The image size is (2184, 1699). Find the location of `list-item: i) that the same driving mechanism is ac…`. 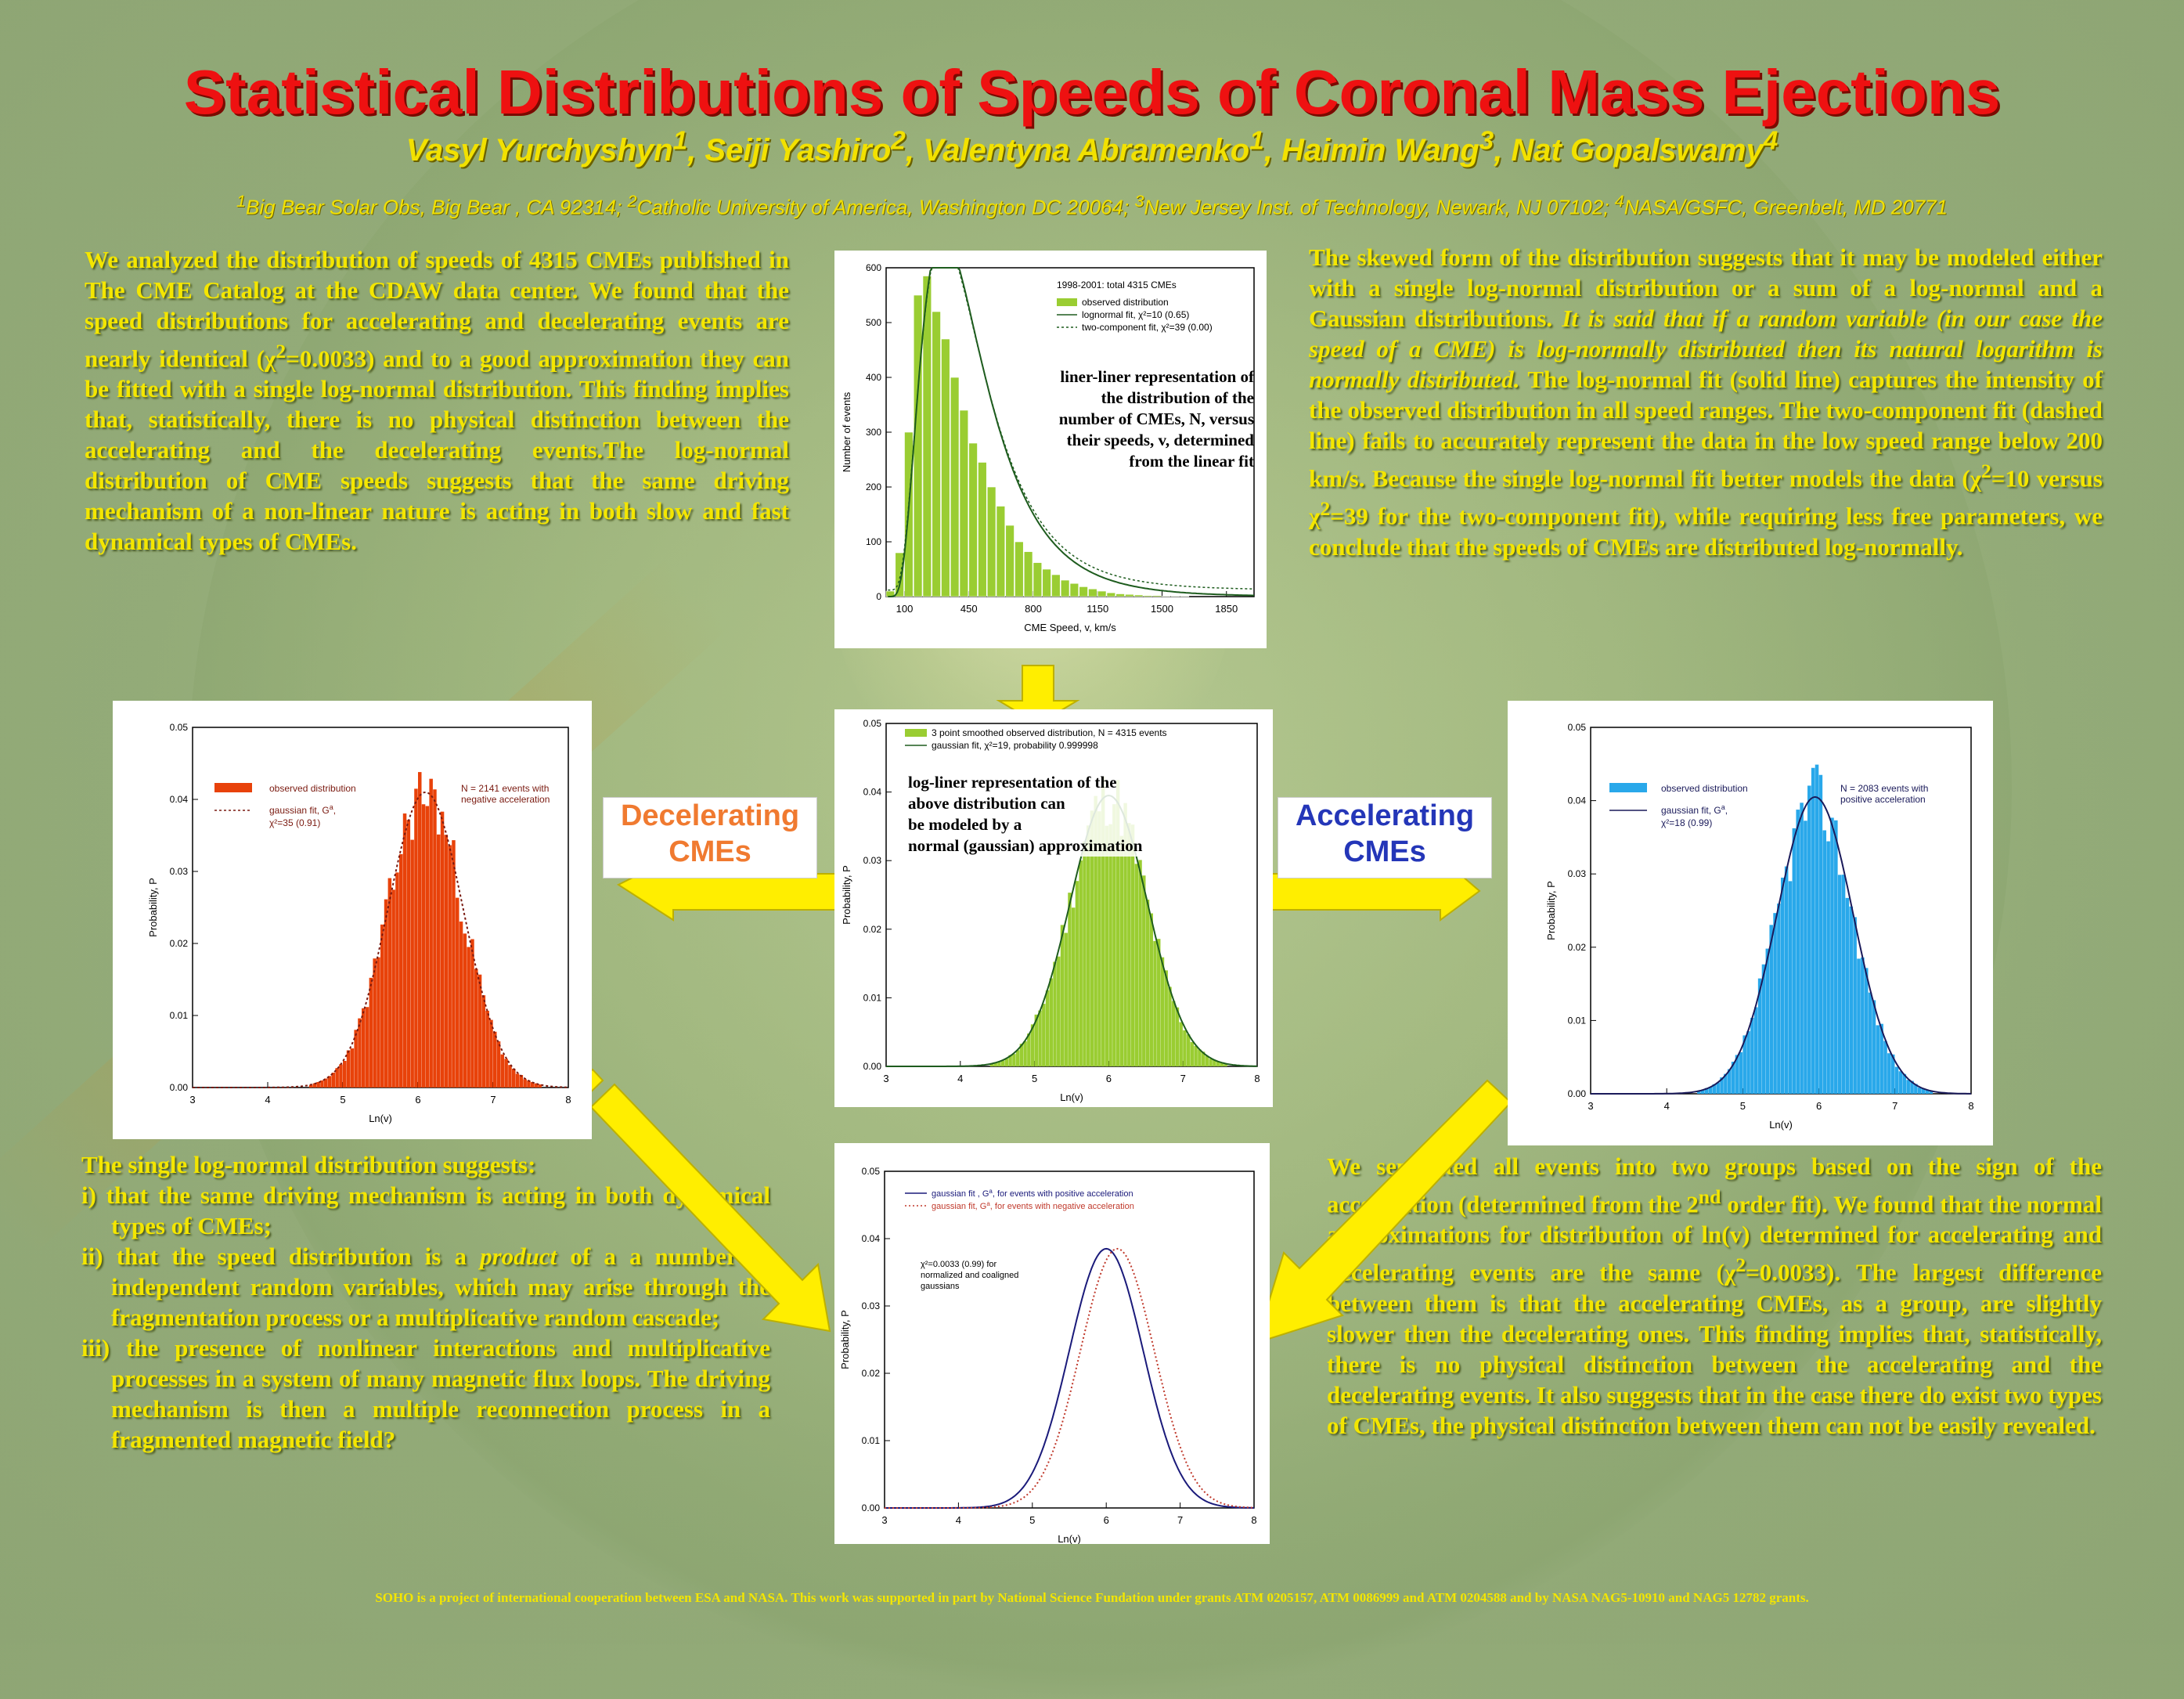

list-item: i) that the same driving mechanism is ac… is located at coordinates (425, 1210).